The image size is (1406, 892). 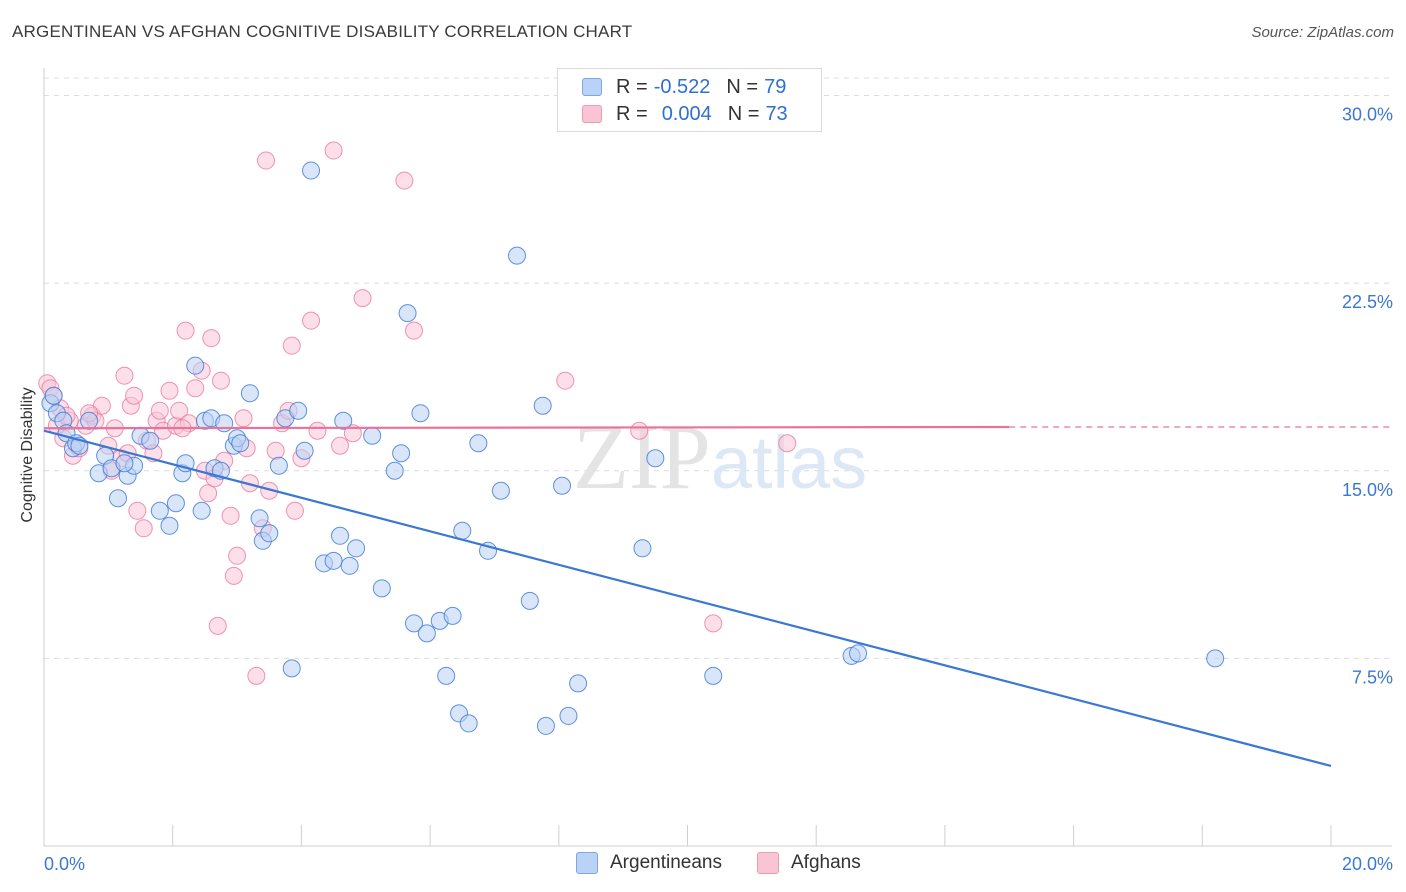 I want to click on afghans-trend-line, so click(x=526, y=427).